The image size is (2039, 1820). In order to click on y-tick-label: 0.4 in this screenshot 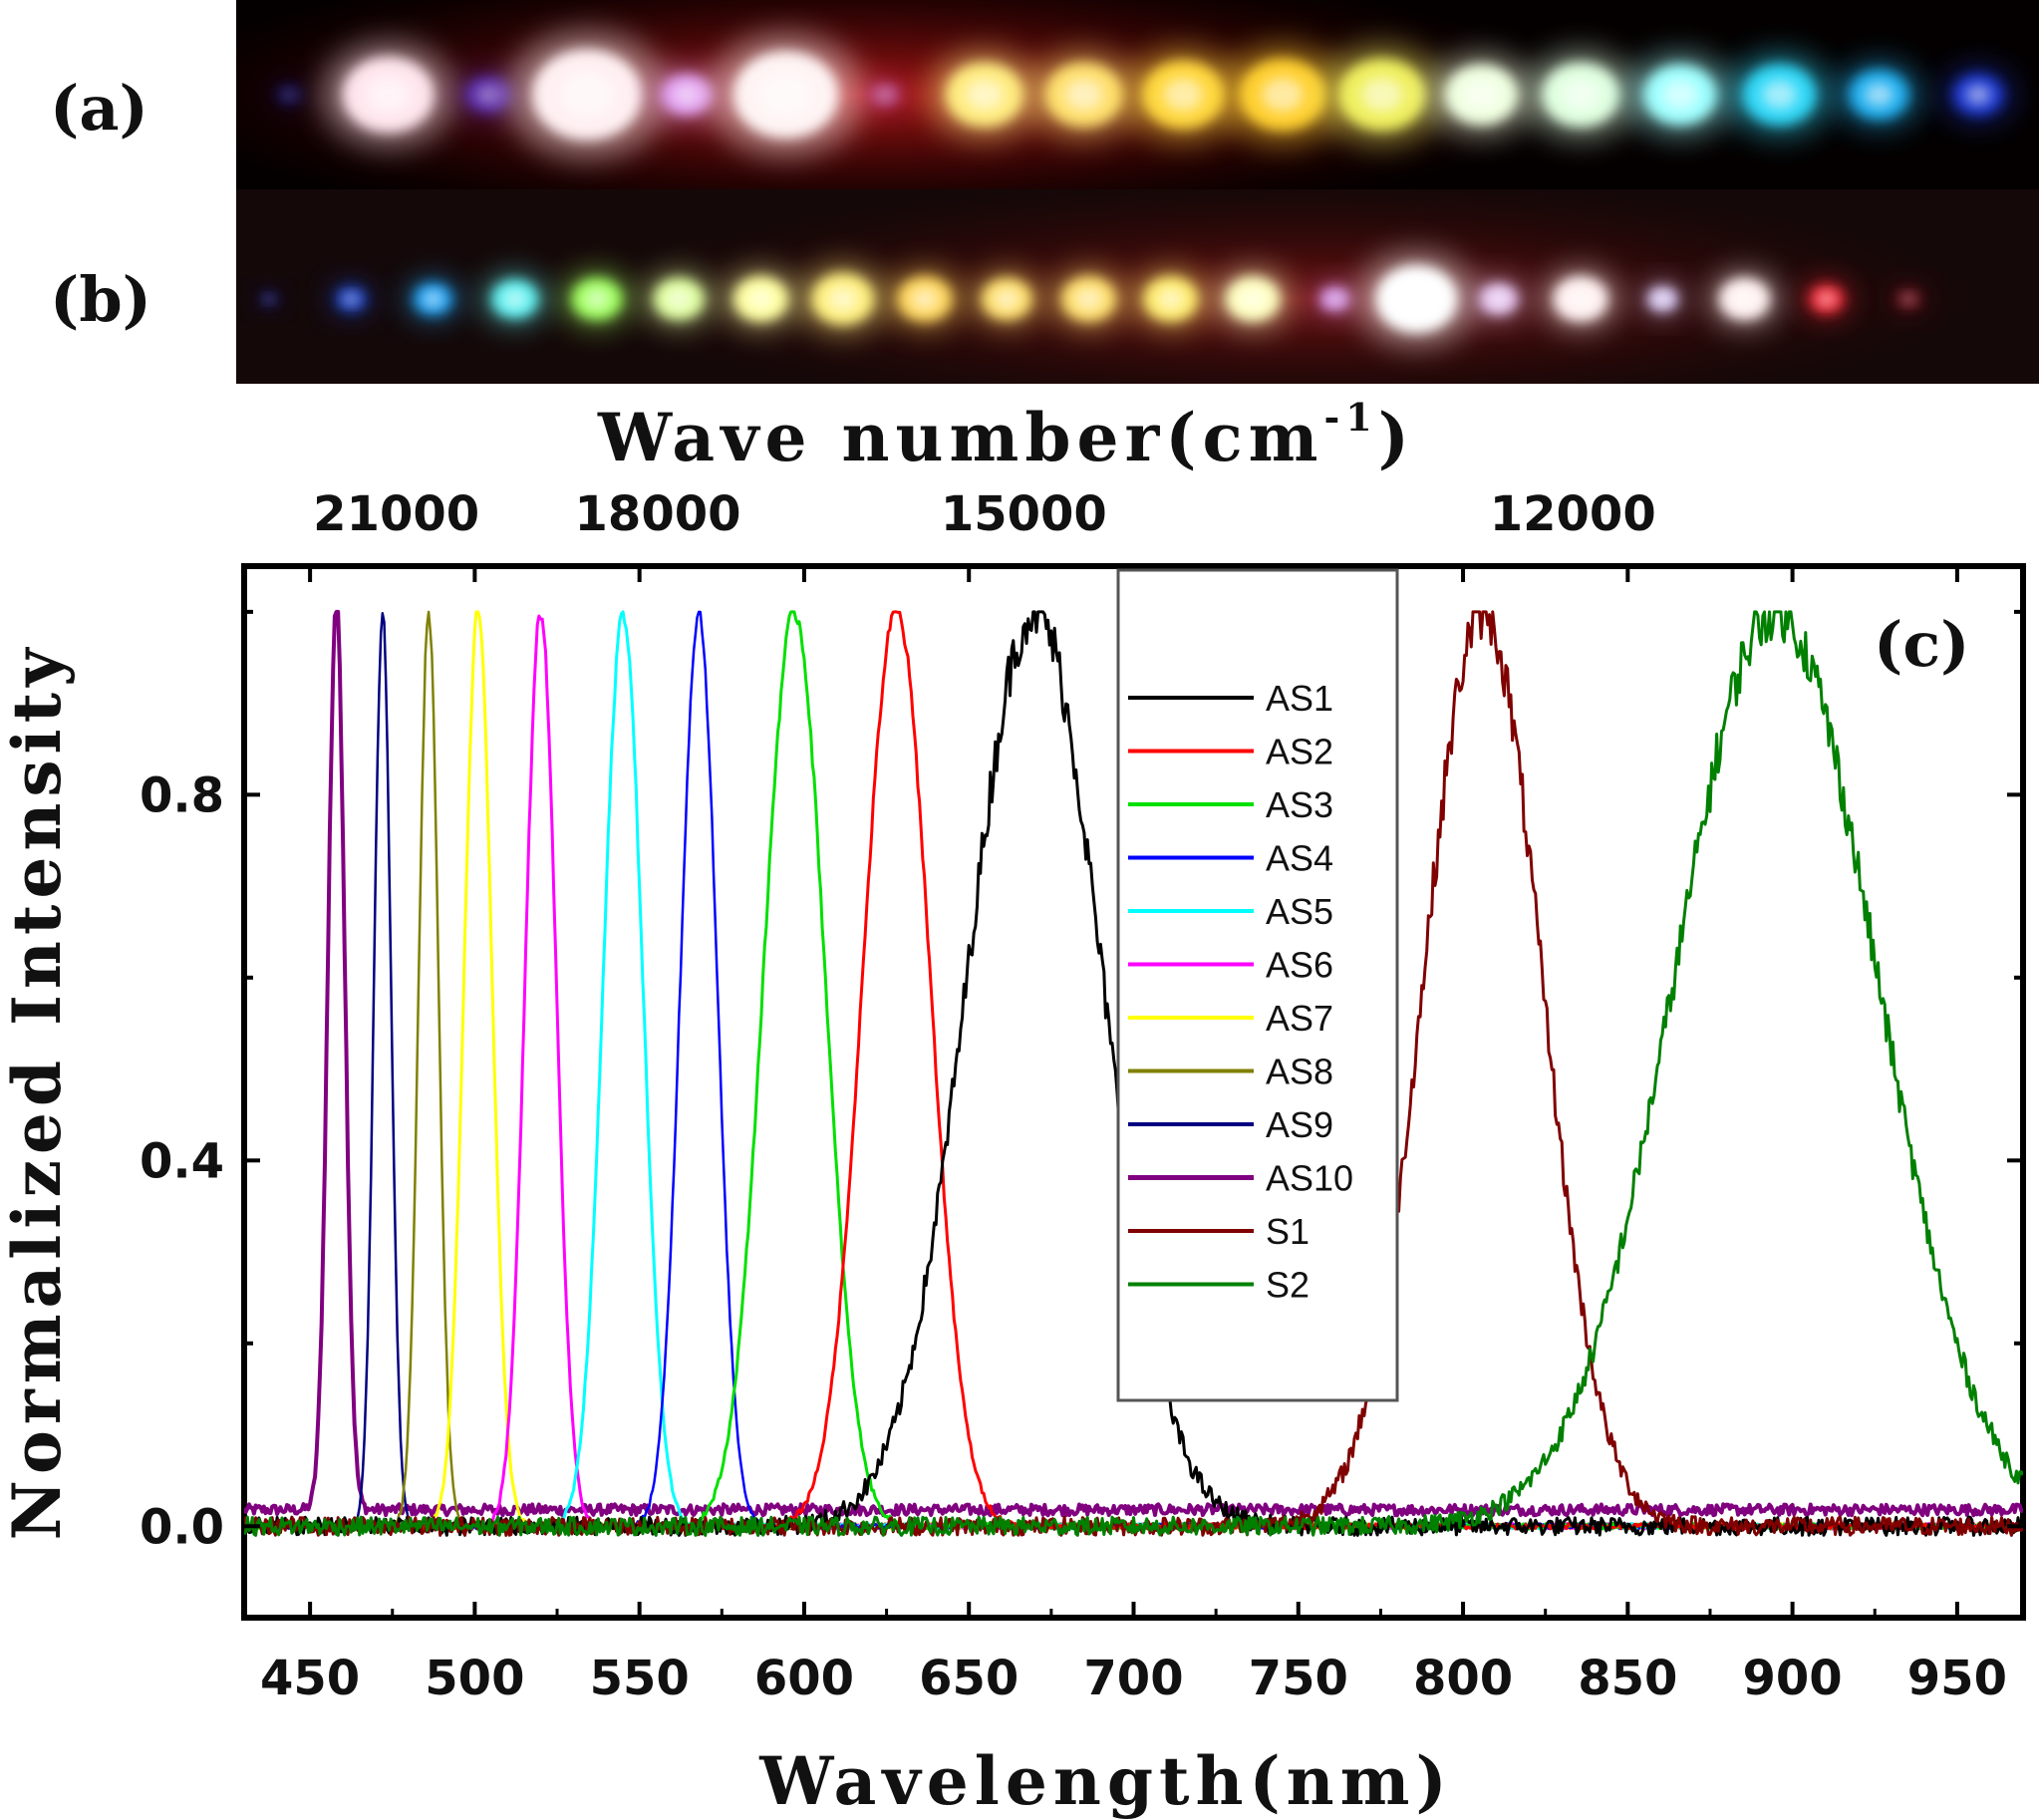, I will do `click(182, 1161)`.